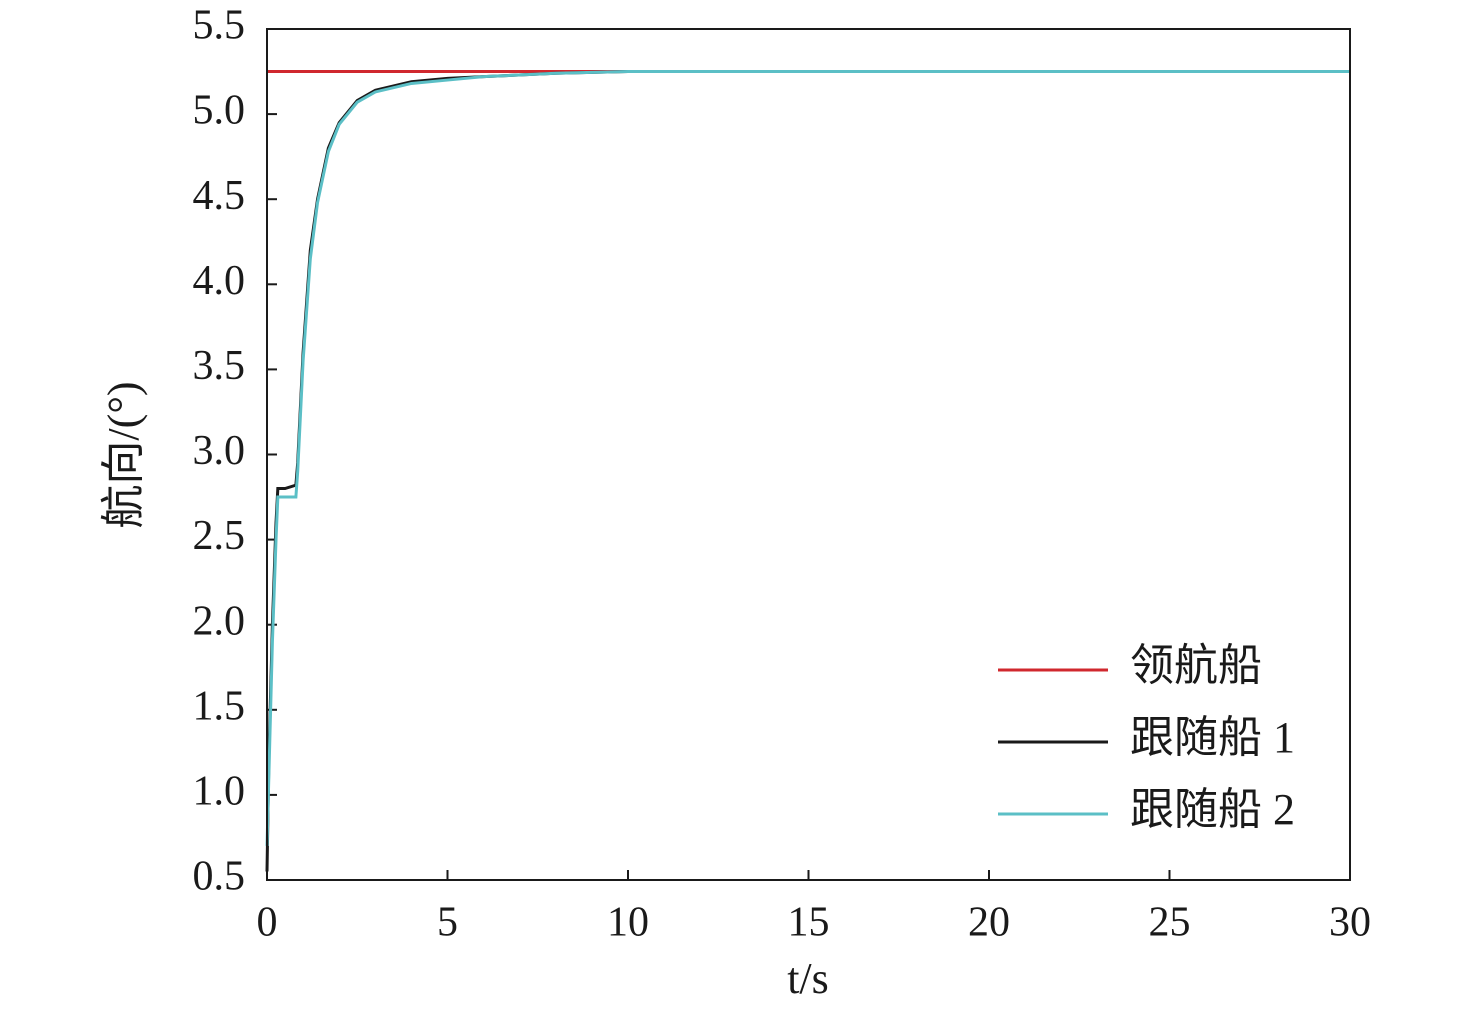  Describe the element at coordinates (1212, 737) in the screenshot. I see `legend-label: 跟随船 1` at that location.